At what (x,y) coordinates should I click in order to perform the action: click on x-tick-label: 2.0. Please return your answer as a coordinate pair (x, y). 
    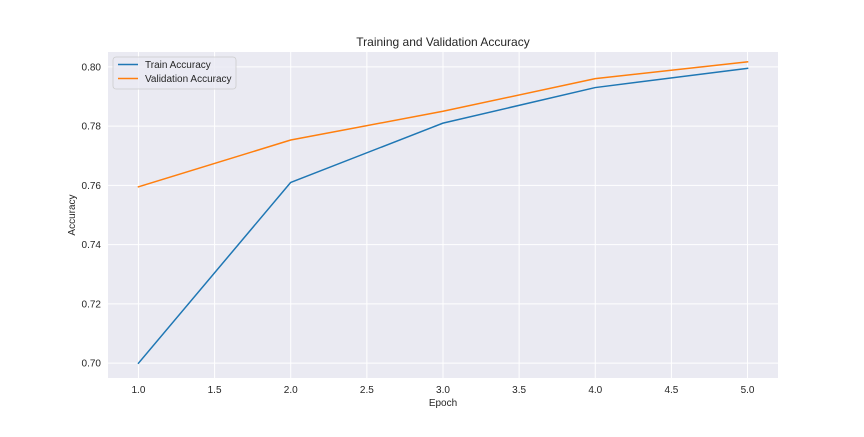
    Looking at the image, I should click on (291, 390).